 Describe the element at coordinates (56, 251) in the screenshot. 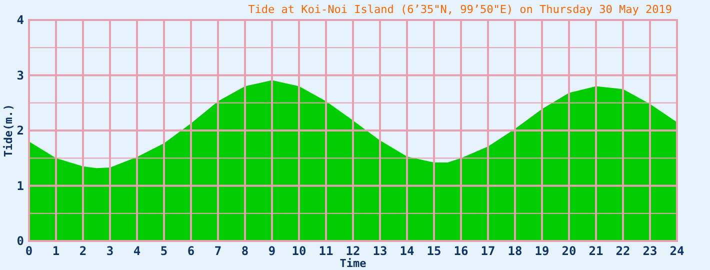

I see `x-tick-label: 1` at that location.